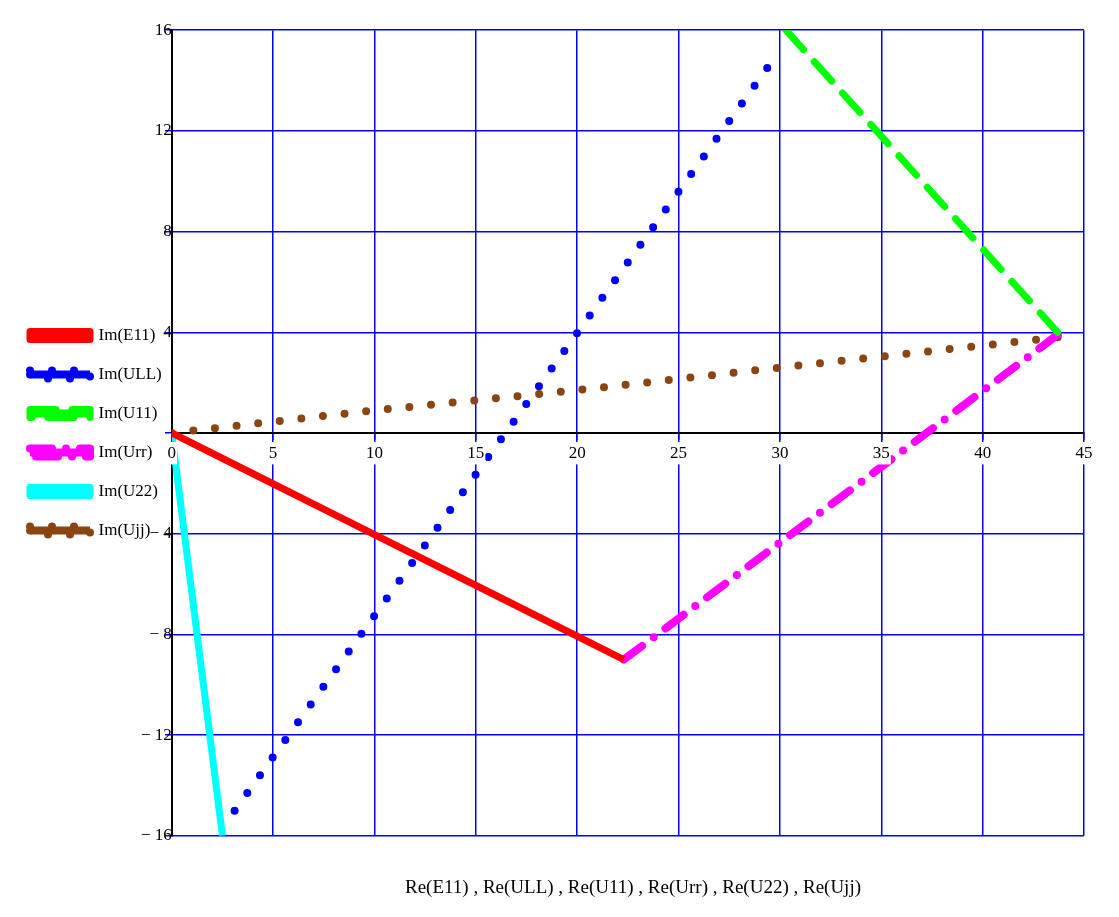  I want to click on x-tick-label: 15, so click(476, 452).